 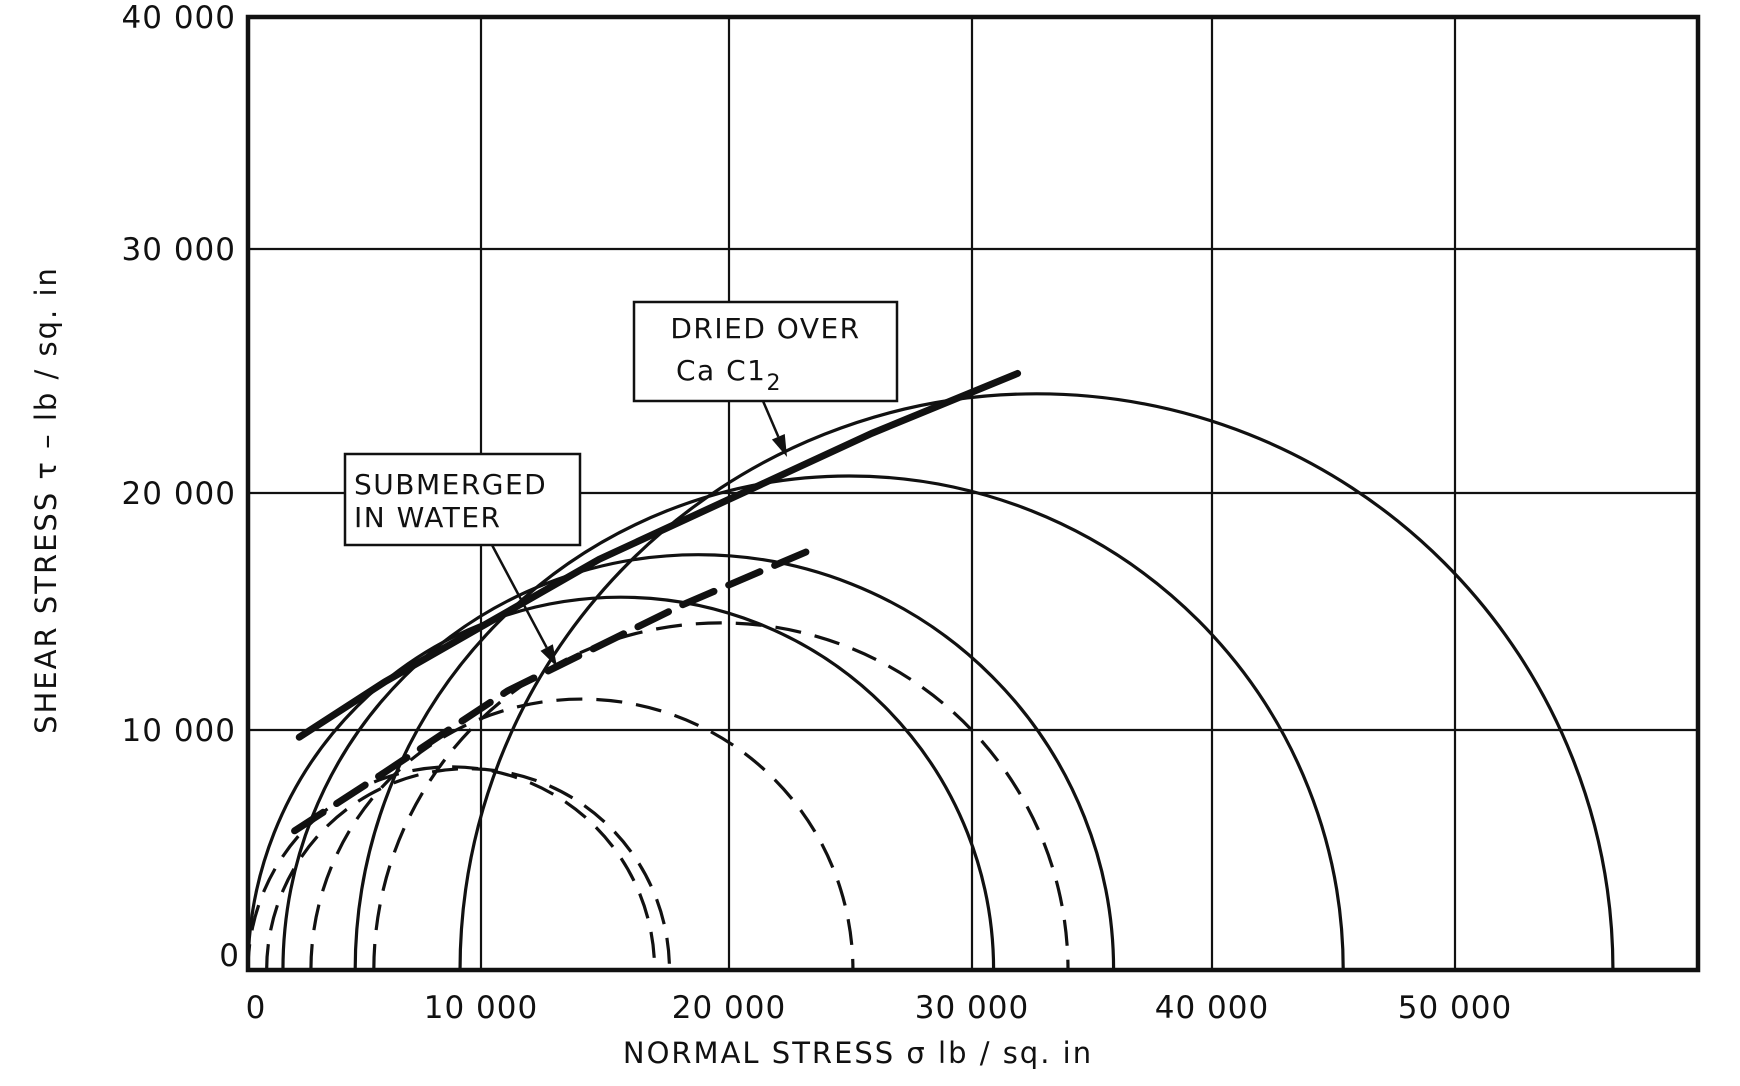 I want to click on x-axis-title: NORMAL STRESS σ lb / sq. in, so click(x=858, y=1053).